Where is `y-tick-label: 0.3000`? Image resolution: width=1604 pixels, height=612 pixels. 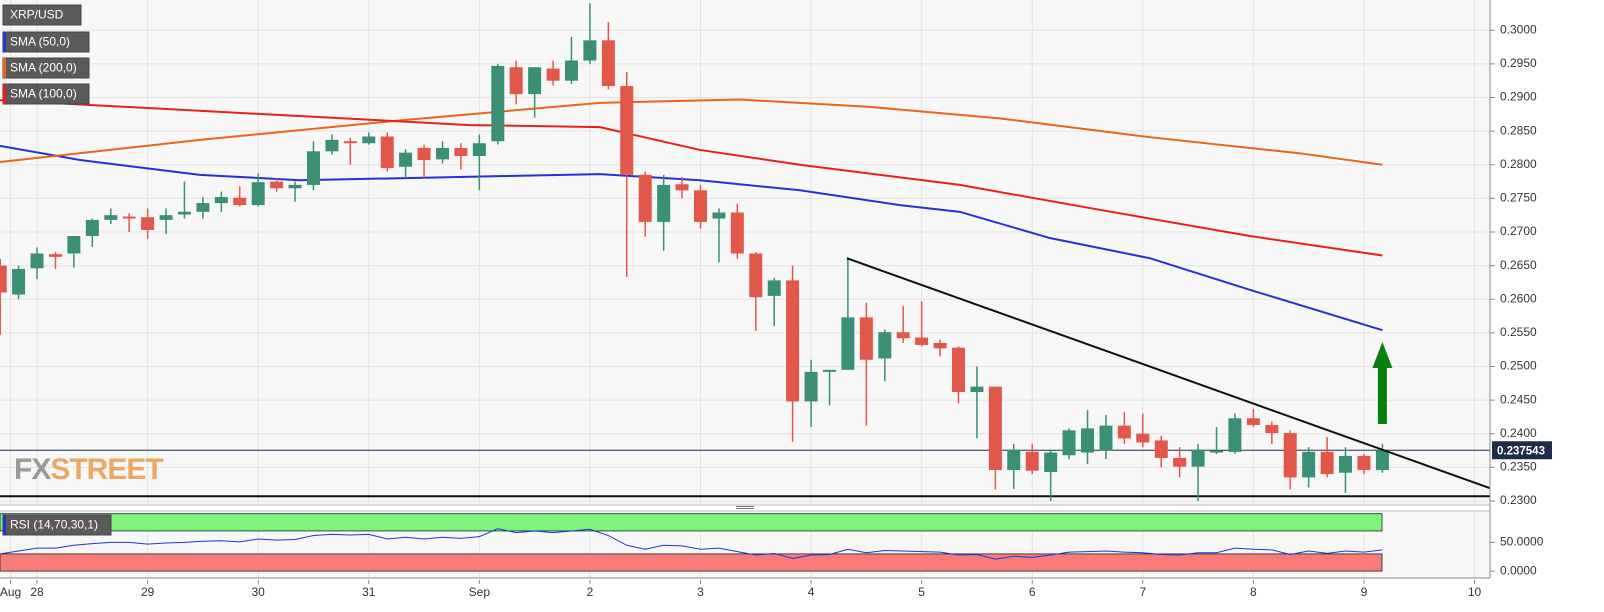
y-tick-label: 0.3000 is located at coordinates (1518, 29).